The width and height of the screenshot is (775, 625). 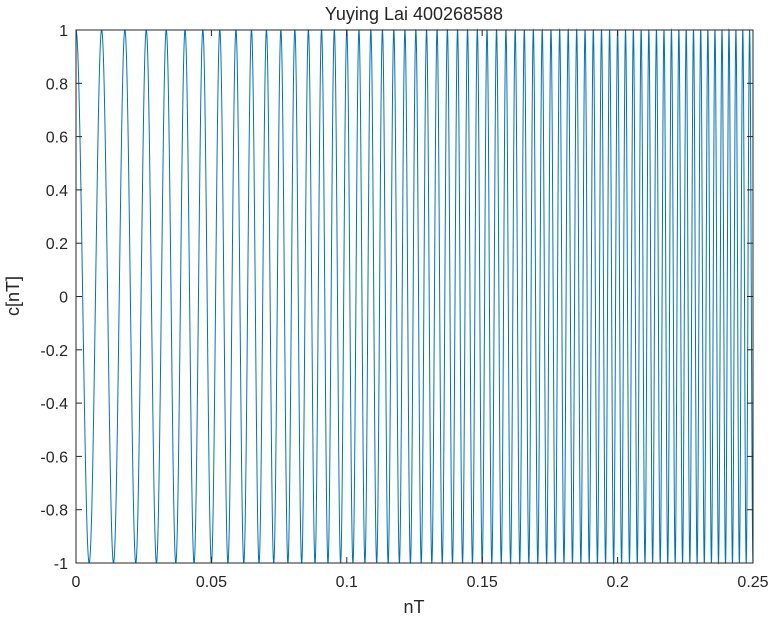 I want to click on x-tick-label: 0.2, so click(x=617, y=582).